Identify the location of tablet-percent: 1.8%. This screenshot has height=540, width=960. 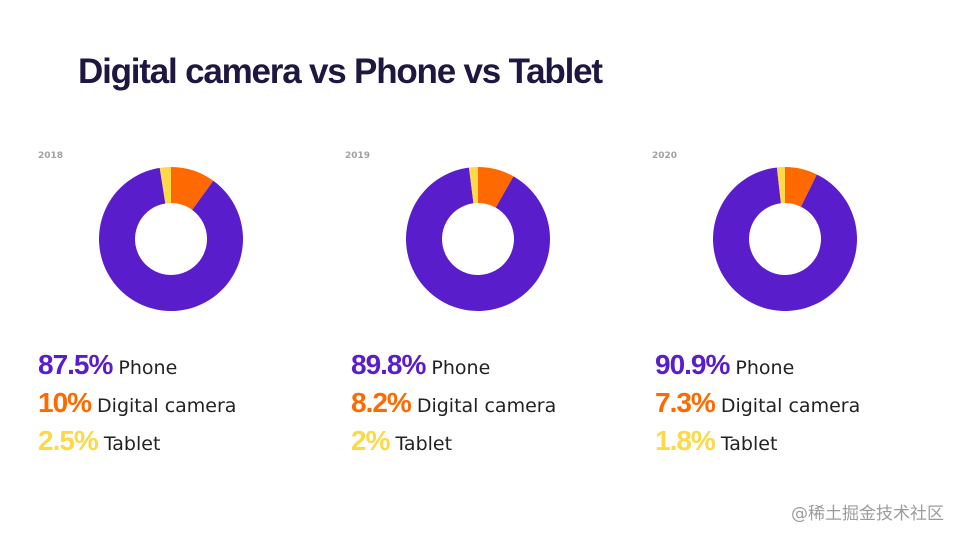
(685, 440).